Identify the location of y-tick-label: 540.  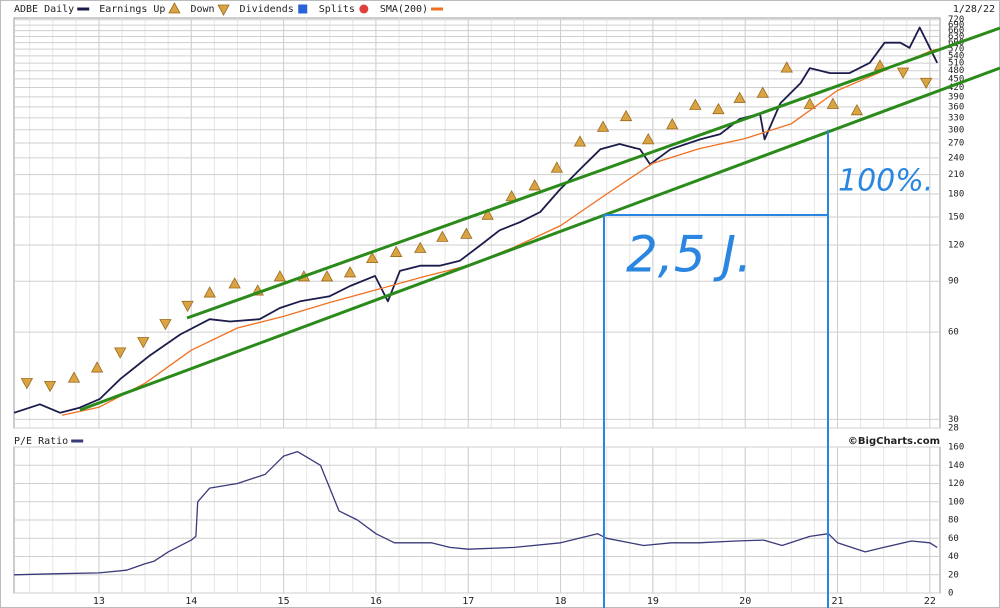
(956, 56).